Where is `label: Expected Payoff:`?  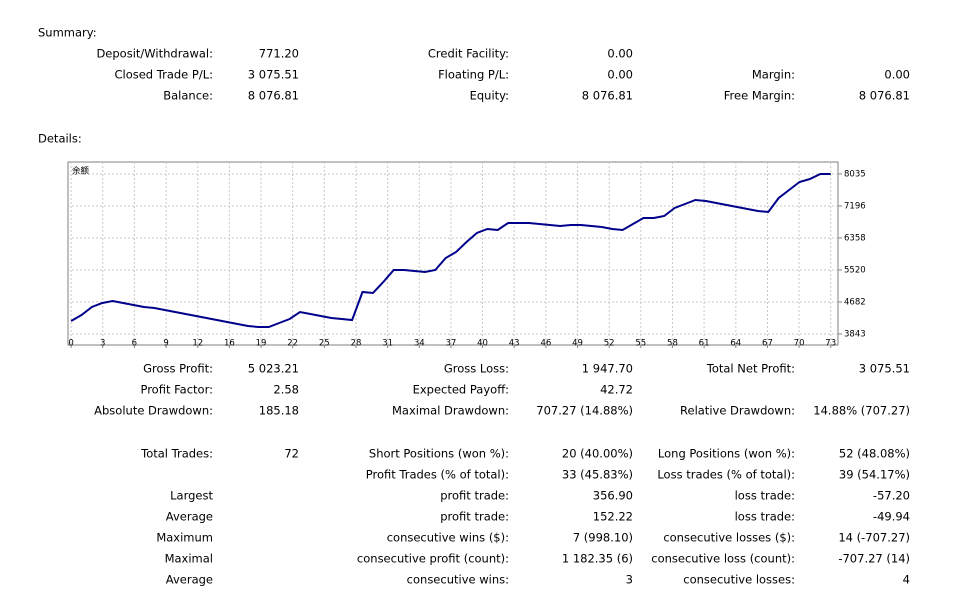
label: Expected Payoff: is located at coordinates (461, 390).